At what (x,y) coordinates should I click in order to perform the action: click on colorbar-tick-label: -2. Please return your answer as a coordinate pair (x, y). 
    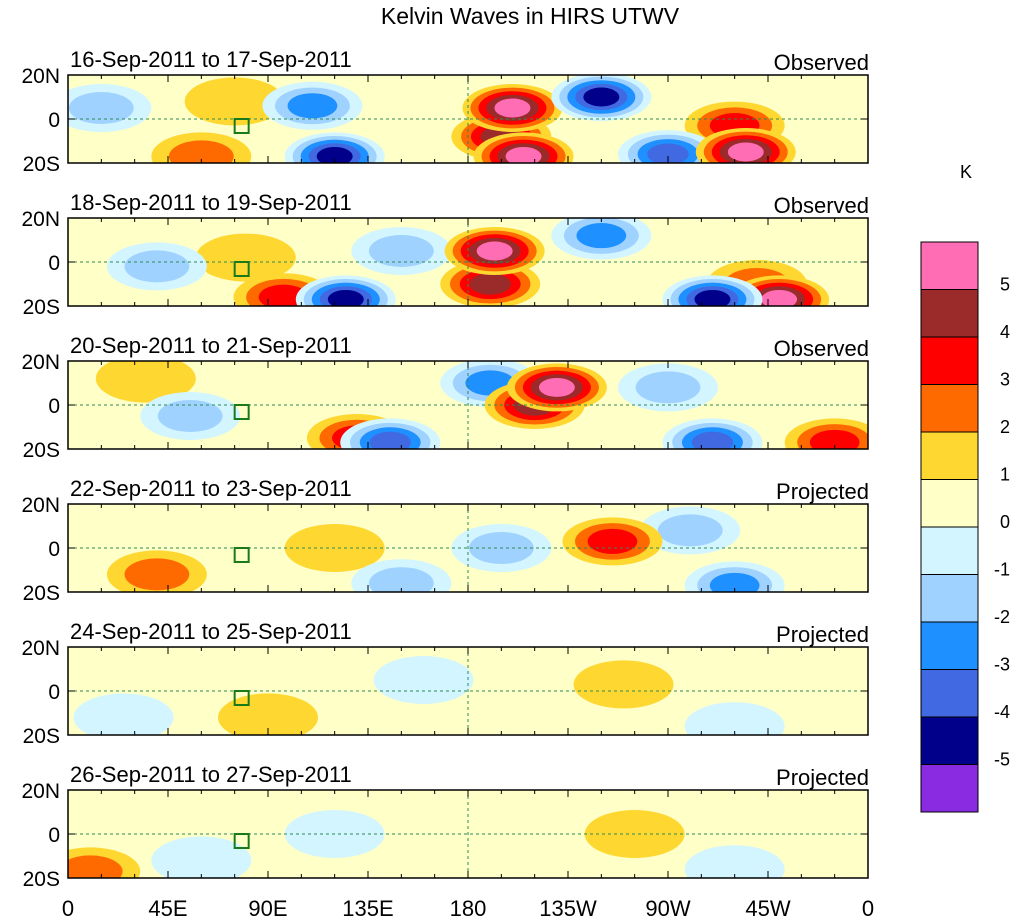
    Looking at the image, I should click on (1002, 617).